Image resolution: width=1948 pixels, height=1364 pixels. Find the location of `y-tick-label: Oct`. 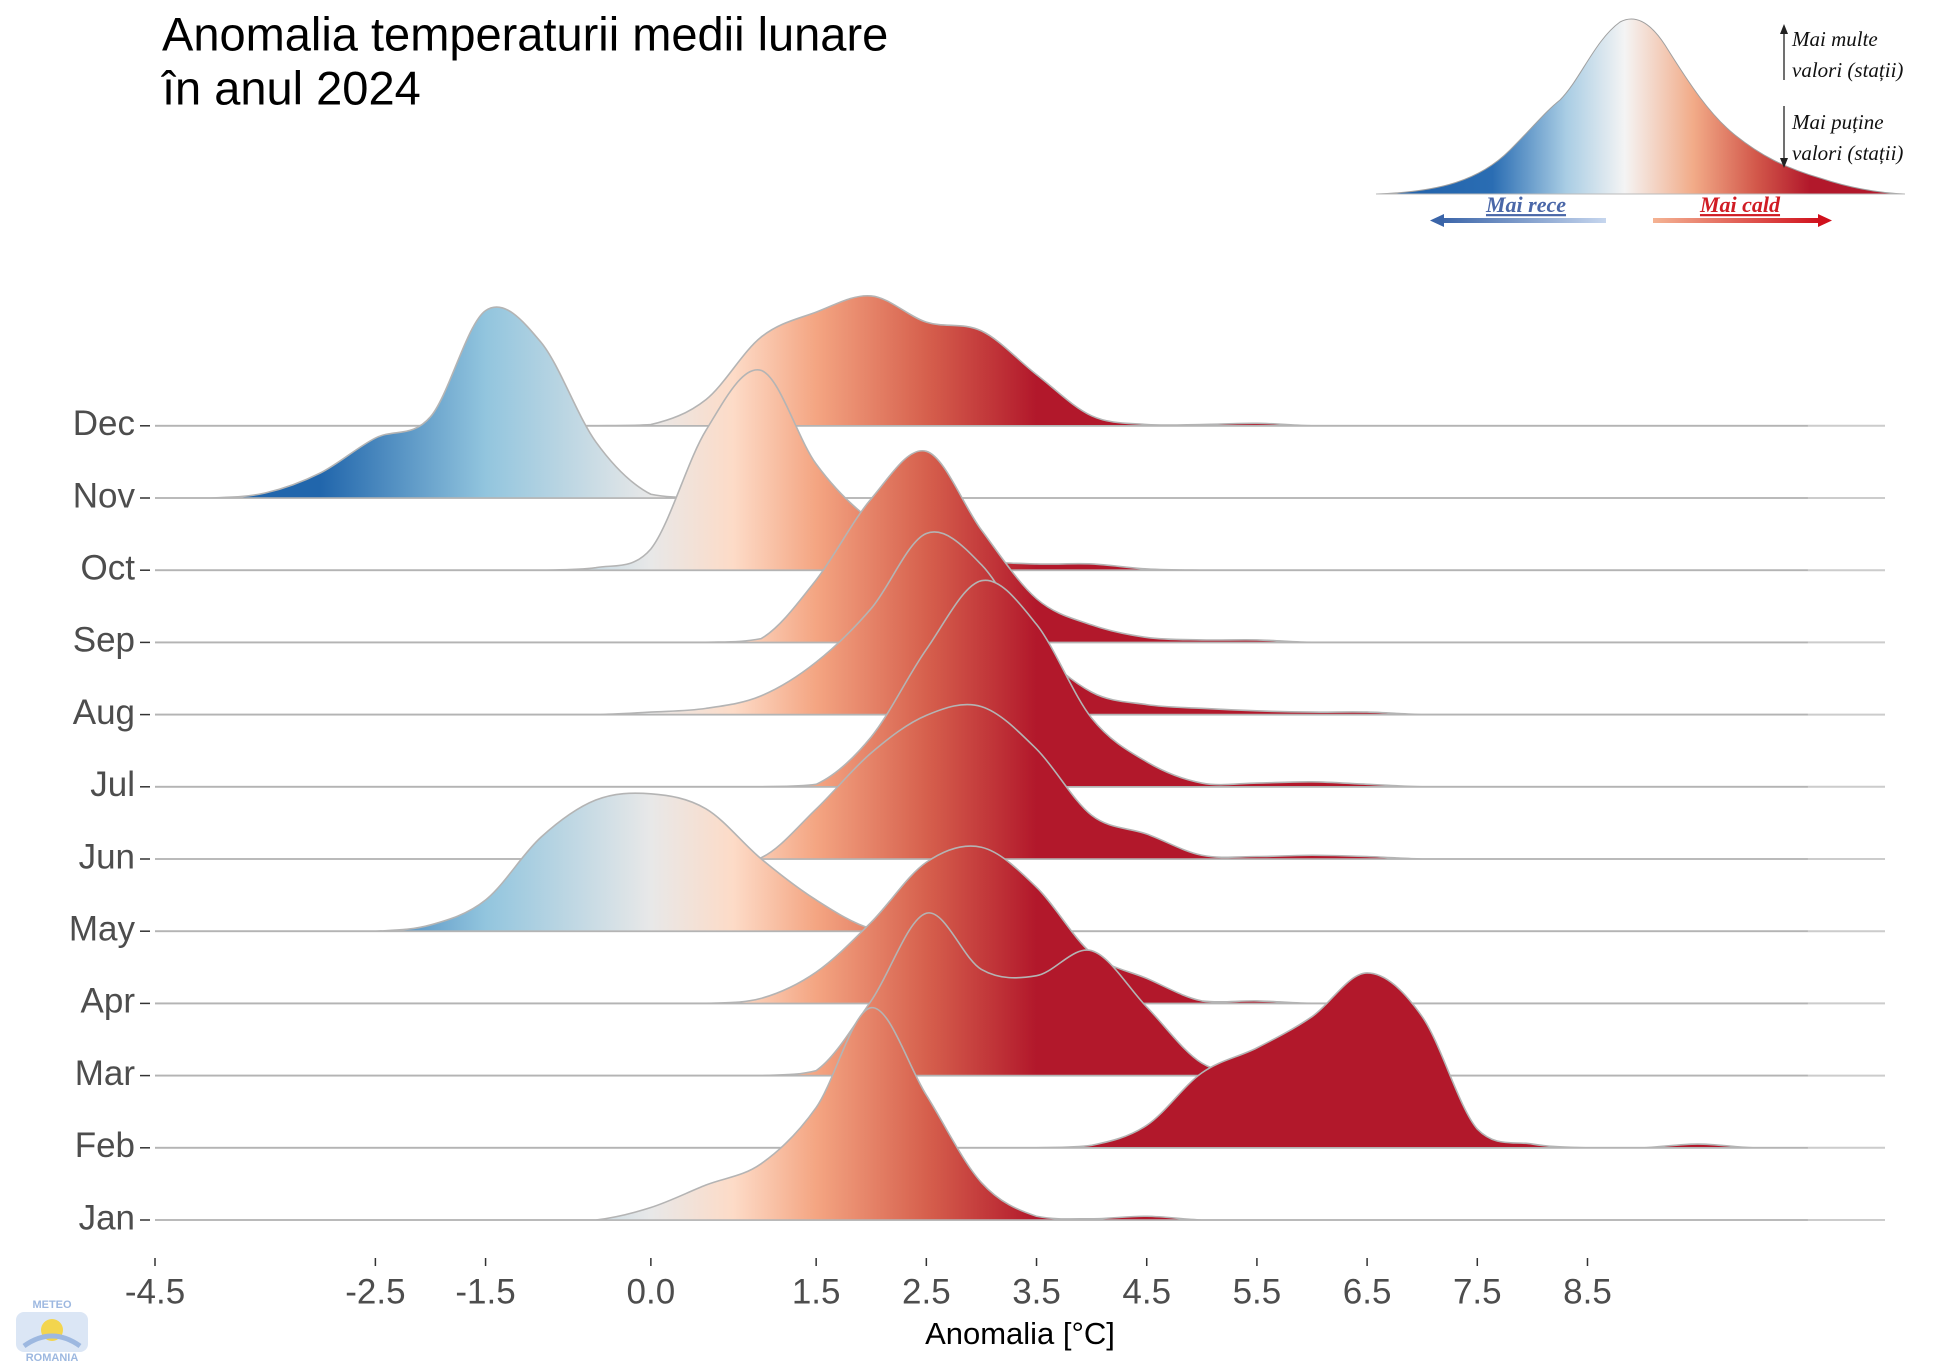

y-tick-label: Oct is located at coordinates (108, 567).